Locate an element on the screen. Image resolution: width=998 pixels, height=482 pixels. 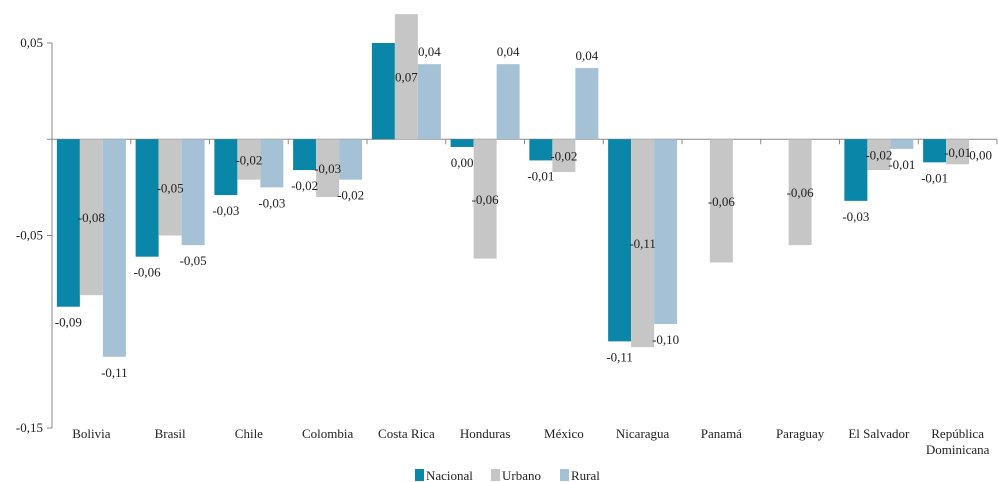
data-label: -0,09 is located at coordinates (68, 322).